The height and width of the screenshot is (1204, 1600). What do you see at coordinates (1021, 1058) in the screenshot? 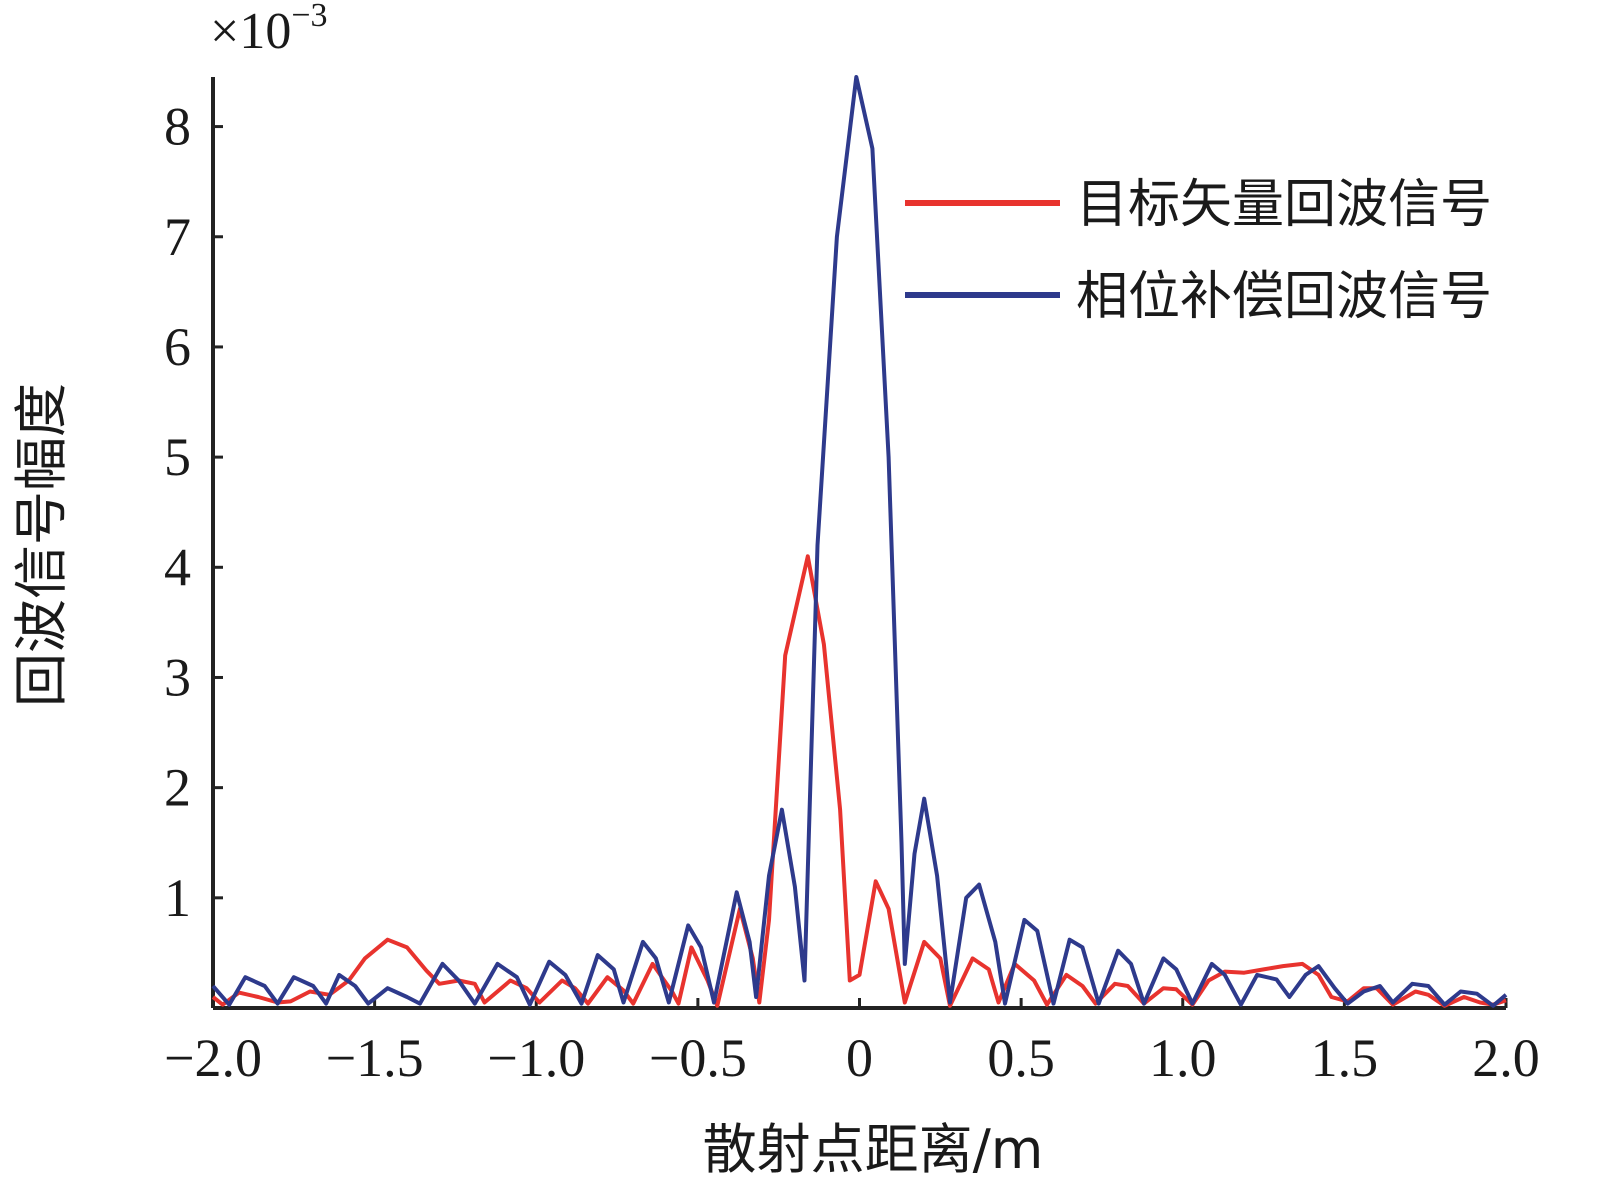
I see `x-tick-label: 0.5` at bounding box center [1021, 1058].